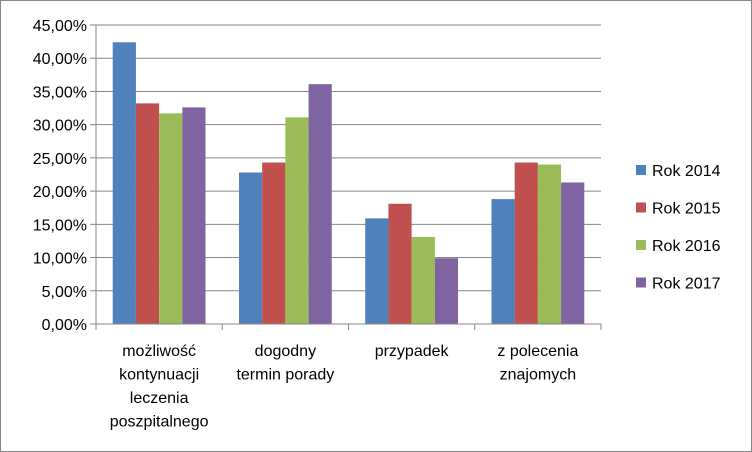 This screenshot has height=452, width=752. Describe the element at coordinates (64, 292) in the screenshot. I see `y-tick-label: 5,00%` at that location.